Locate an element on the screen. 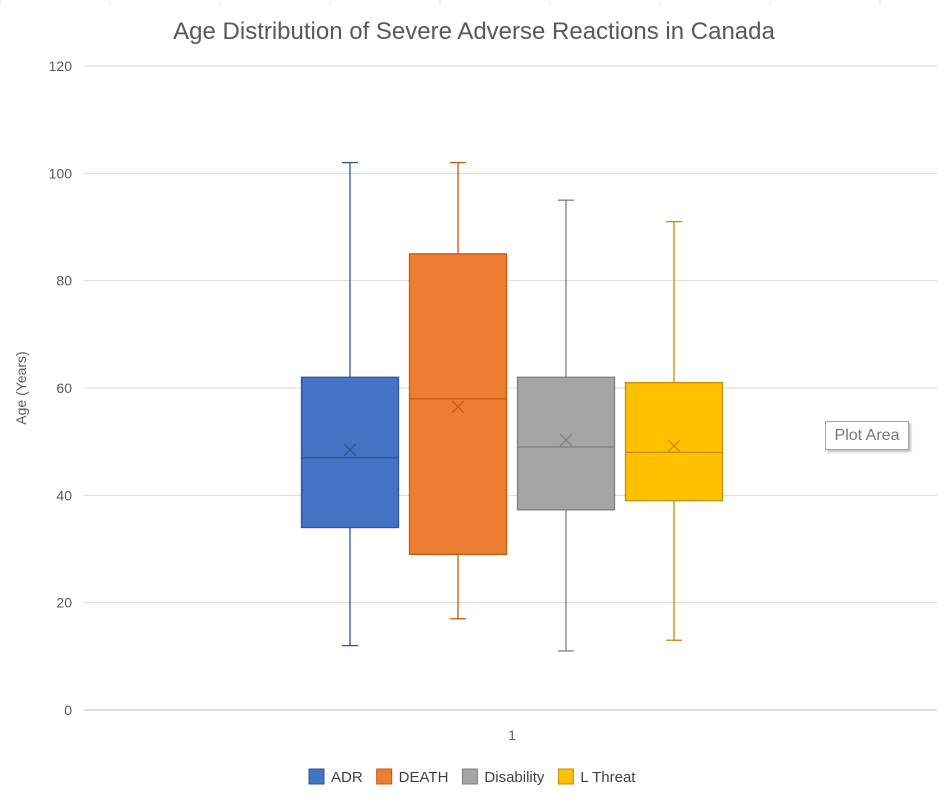 The image size is (947, 810). legend-label: ADR is located at coordinates (347, 777).